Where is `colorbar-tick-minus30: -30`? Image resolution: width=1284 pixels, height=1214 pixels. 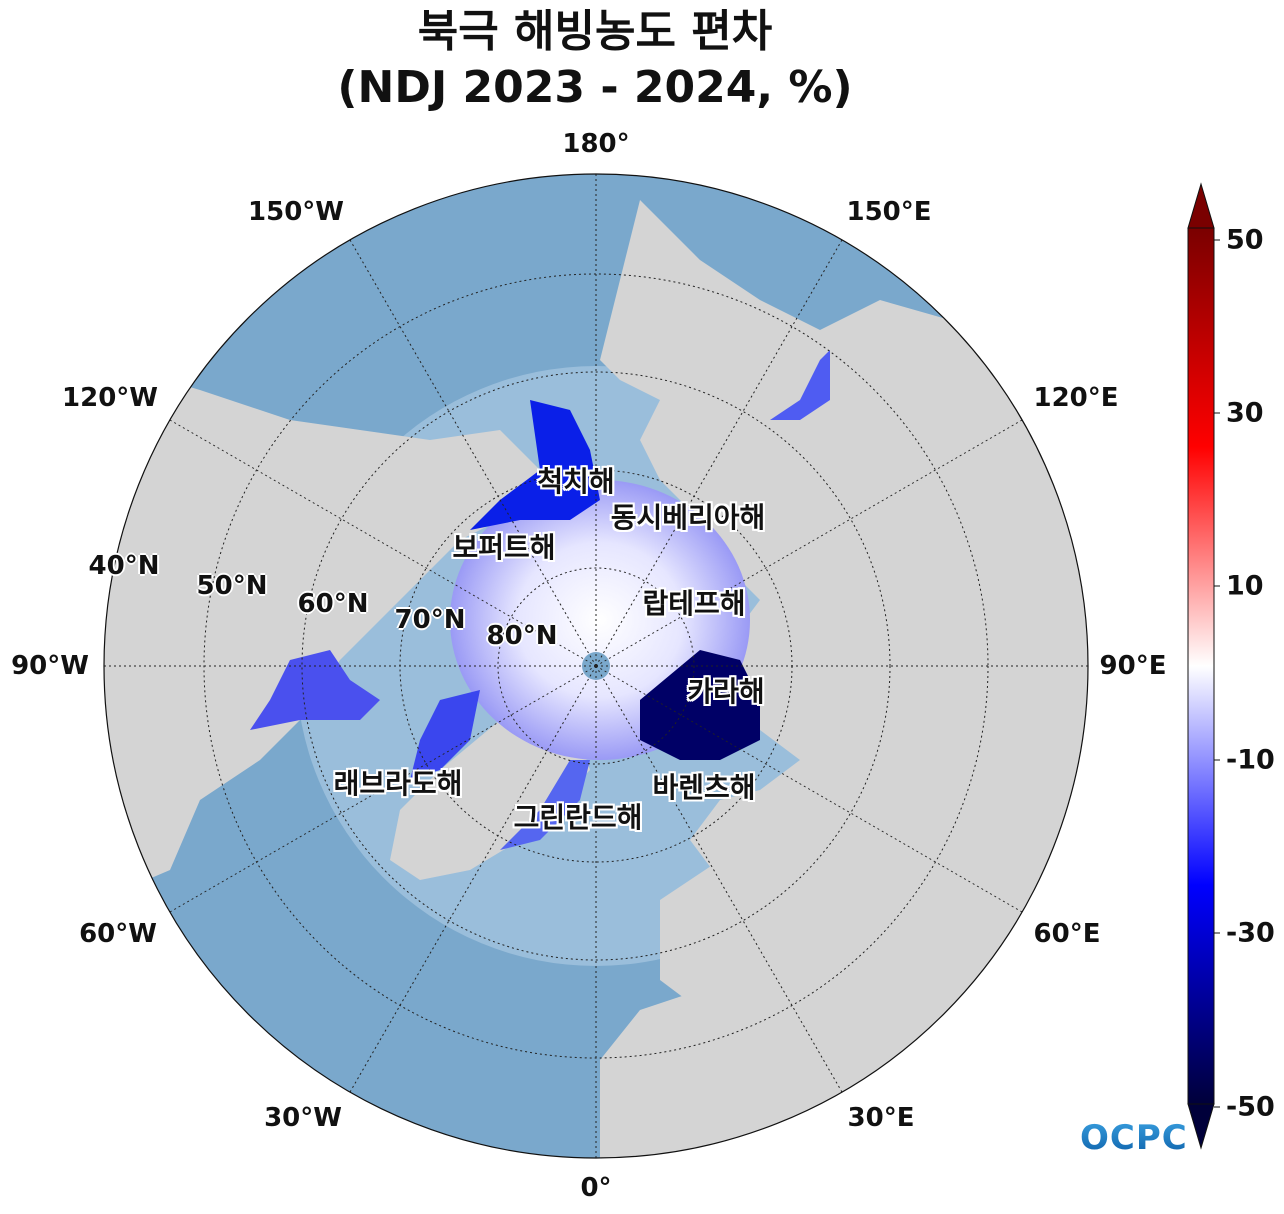
colorbar-tick-minus30: -30 is located at coordinates (1250, 933).